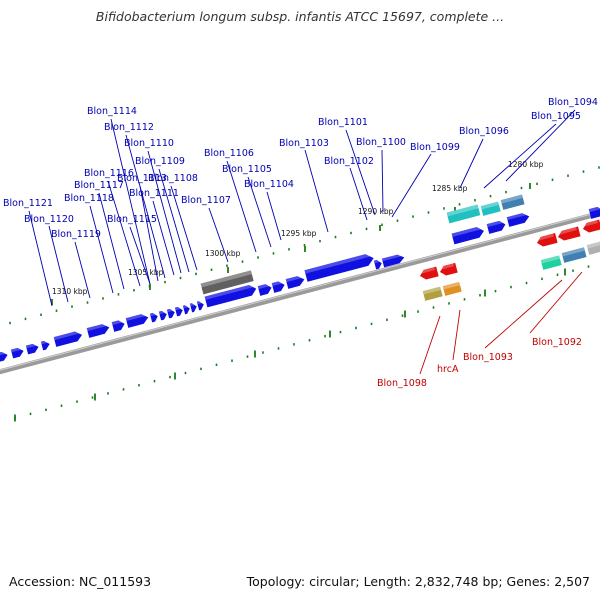 This screenshot has height=600, width=600. I want to click on gene-label: Blon_1110, so click(149, 143).